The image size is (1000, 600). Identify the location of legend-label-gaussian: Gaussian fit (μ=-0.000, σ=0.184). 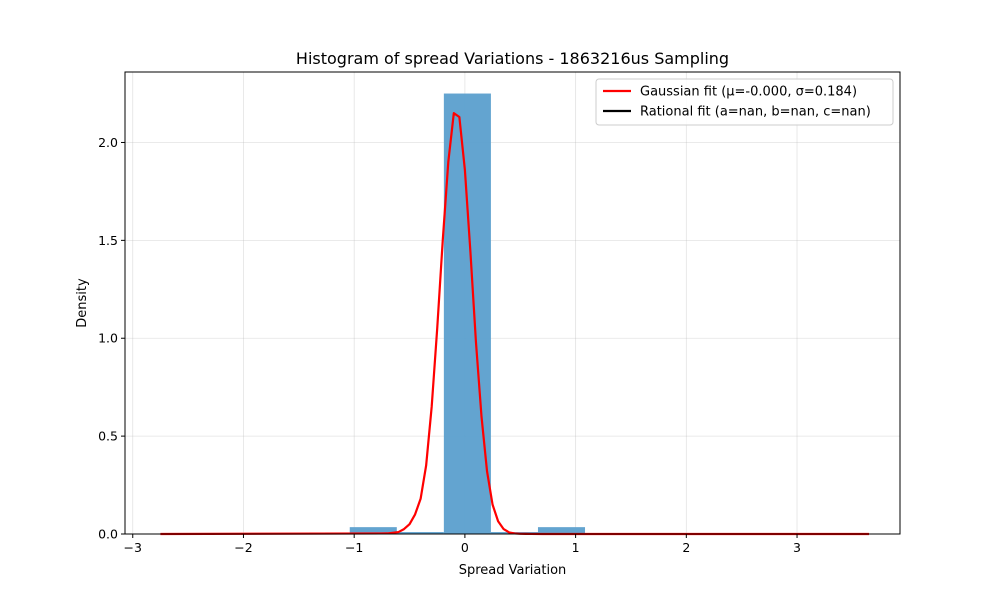
(748, 92).